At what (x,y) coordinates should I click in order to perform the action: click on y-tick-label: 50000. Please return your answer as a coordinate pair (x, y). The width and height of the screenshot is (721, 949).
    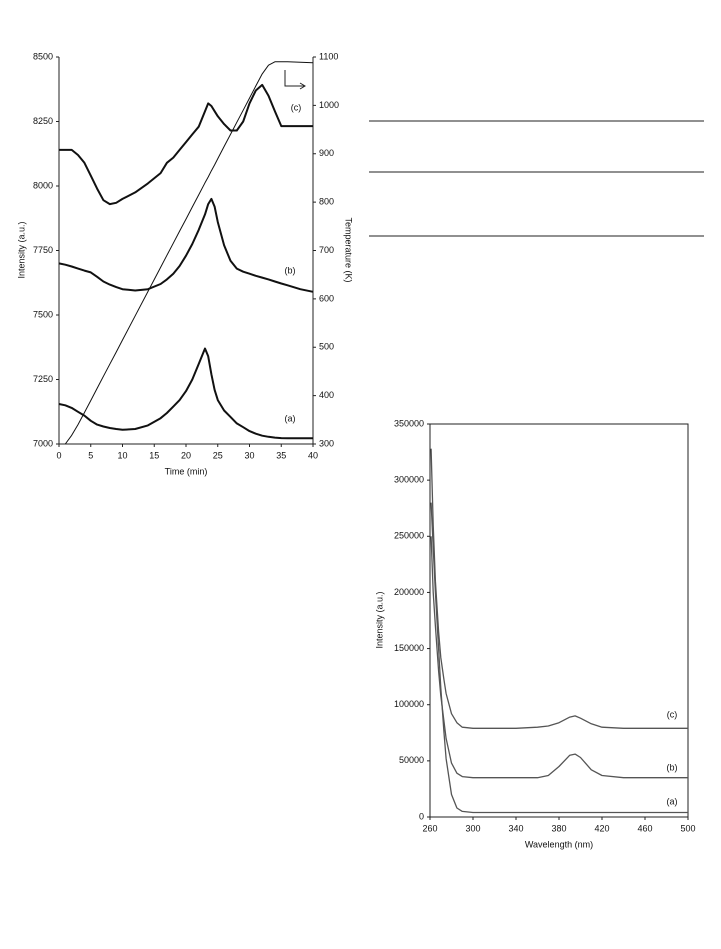
    Looking at the image, I should click on (411, 760).